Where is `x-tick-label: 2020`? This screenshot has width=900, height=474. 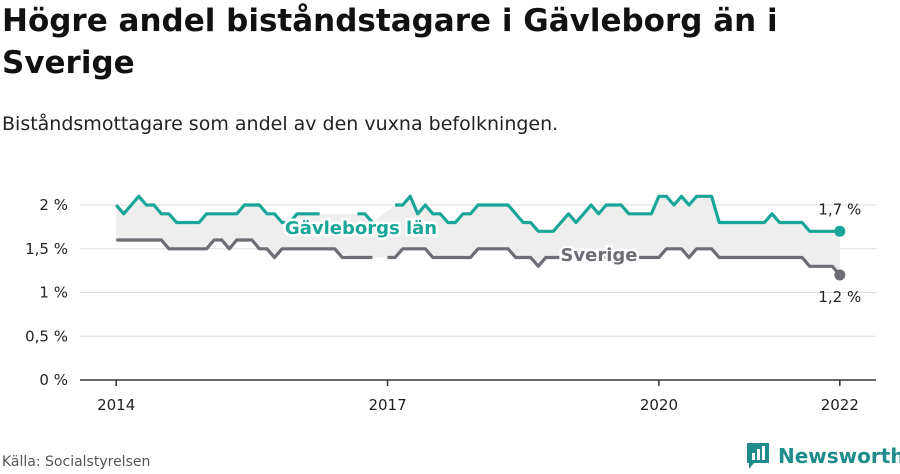 x-tick-label: 2020 is located at coordinates (659, 405).